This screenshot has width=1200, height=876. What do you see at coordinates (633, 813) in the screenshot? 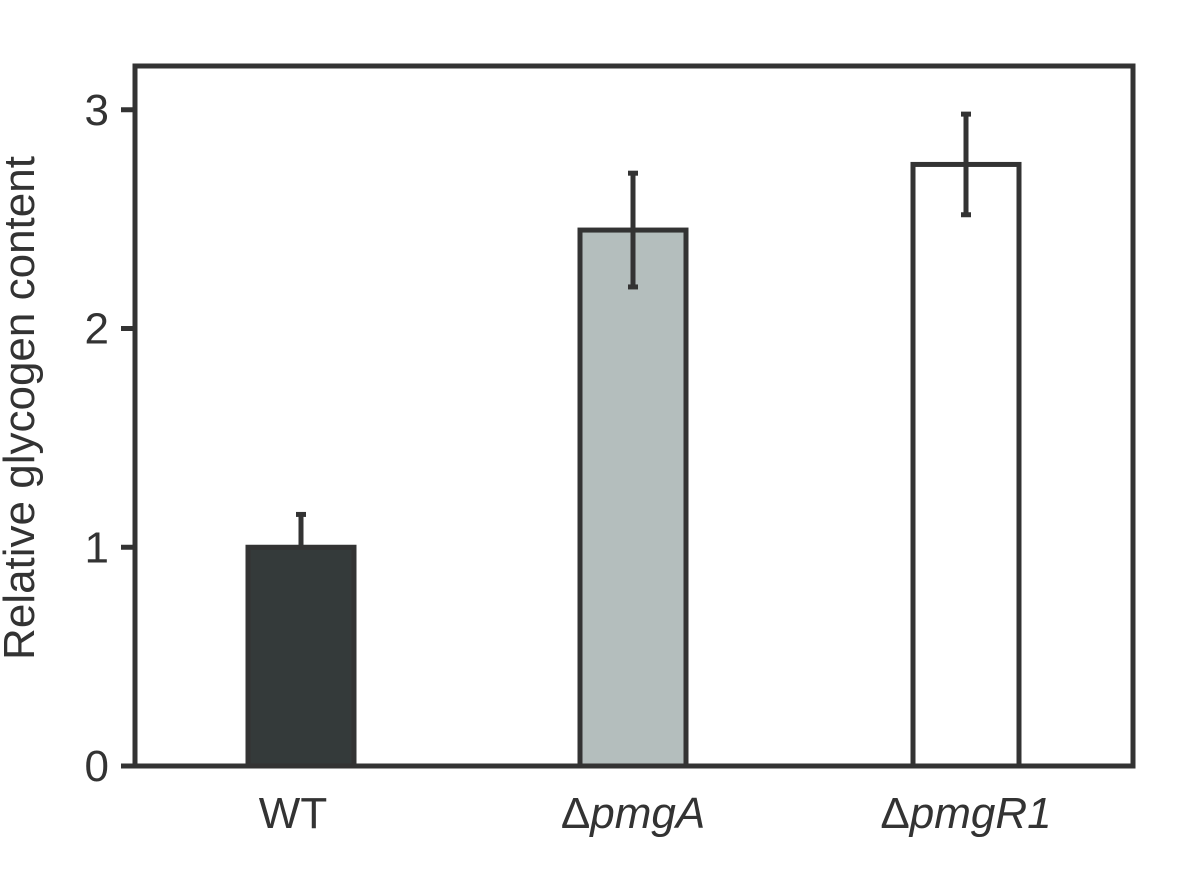
I see `x-tick-label: ΔpmgA` at bounding box center [633, 813].